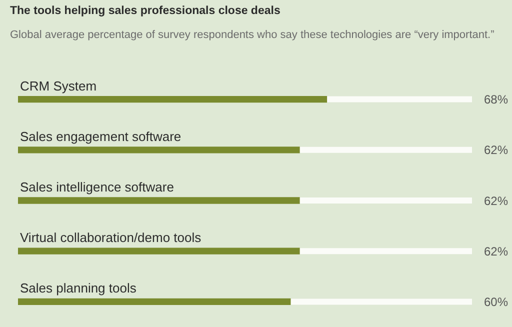 The width and height of the screenshot is (512, 327). What do you see at coordinates (58, 86) in the screenshot?
I see `y-tick-label: CRM System` at bounding box center [58, 86].